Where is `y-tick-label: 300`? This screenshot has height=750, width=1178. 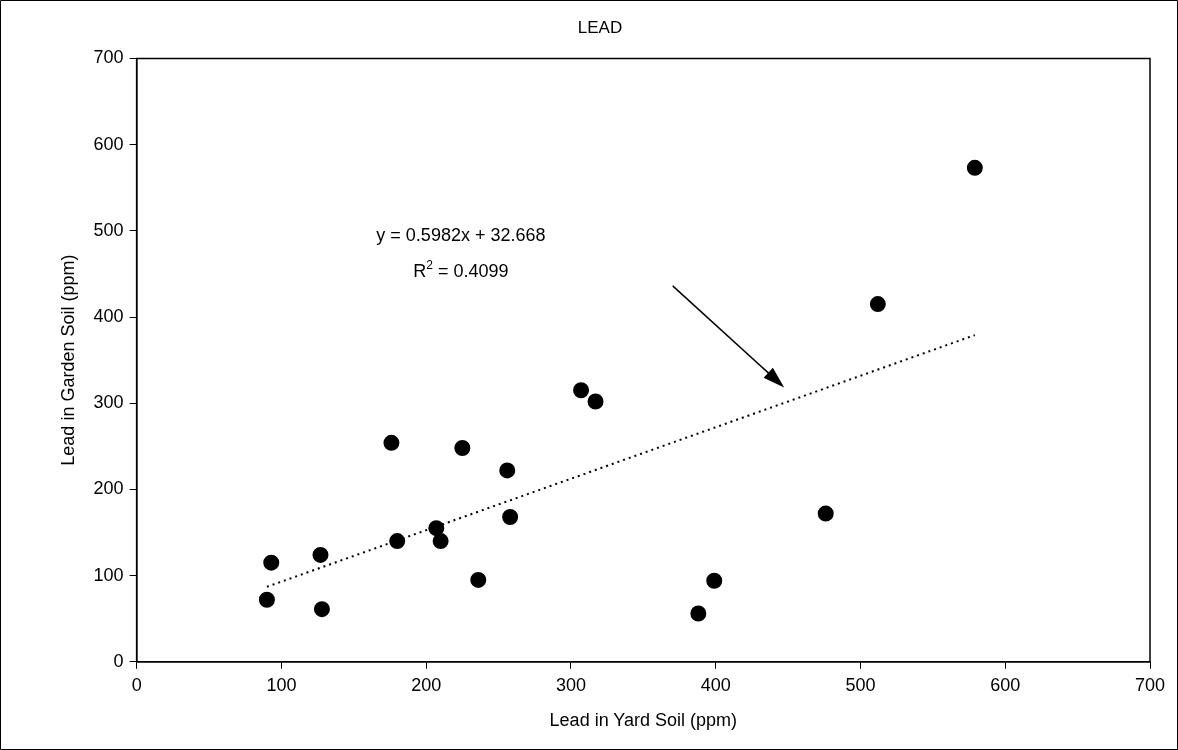
y-tick-label: 300 is located at coordinates (108, 402).